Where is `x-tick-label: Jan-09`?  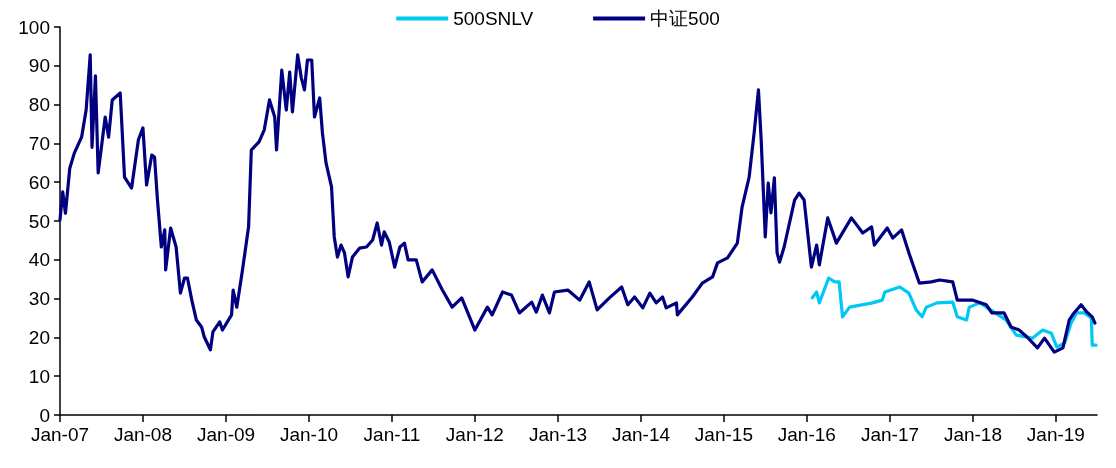 x-tick-label: Jan-09 is located at coordinates (226, 434).